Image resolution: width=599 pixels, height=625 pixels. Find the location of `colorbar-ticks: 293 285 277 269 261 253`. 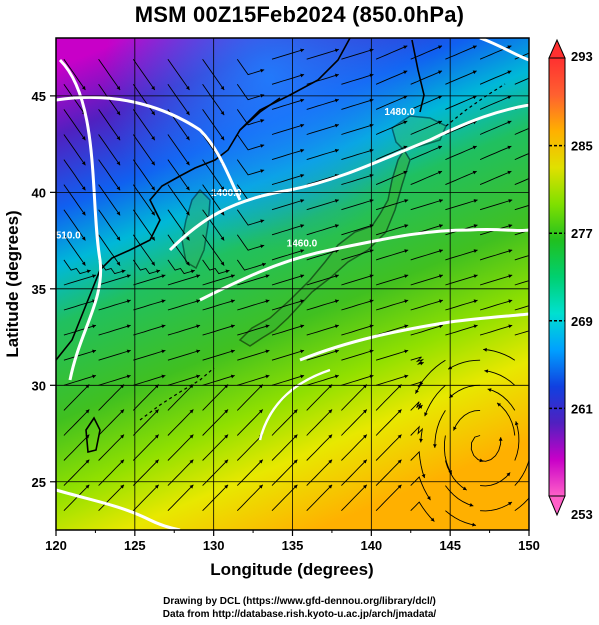

colorbar-ticks: 293 285 277 269 261 253 is located at coordinates (571, 285).